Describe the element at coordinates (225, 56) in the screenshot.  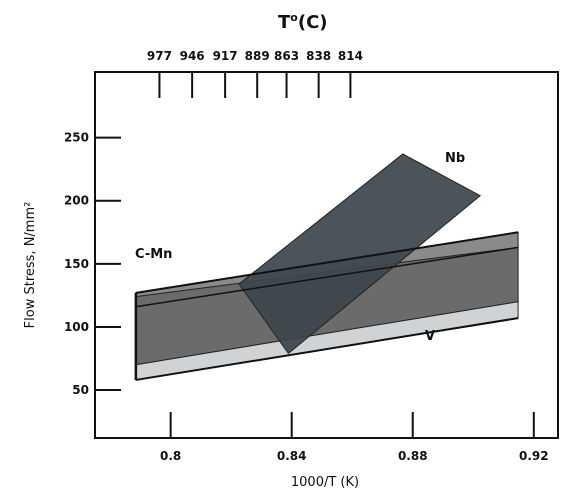
I see `top-tick-label-917: 917` at that location.